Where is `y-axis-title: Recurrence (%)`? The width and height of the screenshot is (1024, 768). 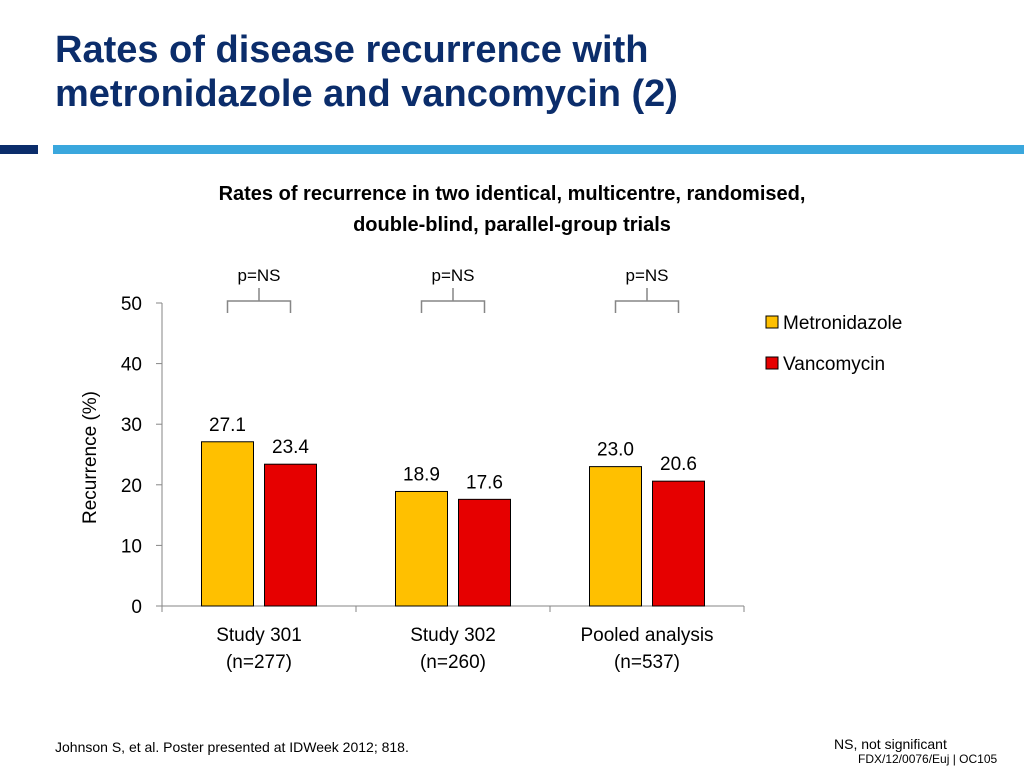 y-axis-title: Recurrence (%) is located at coordinates (90, 457).